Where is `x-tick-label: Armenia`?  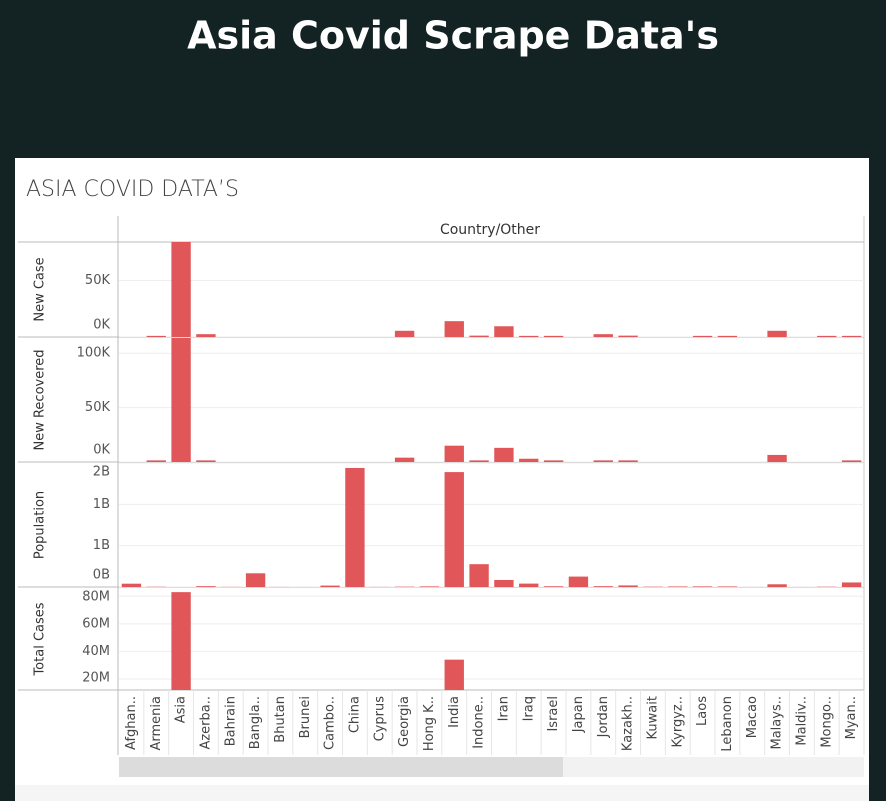
x-tick-label: Armenia is located at coordinates (156, 723).